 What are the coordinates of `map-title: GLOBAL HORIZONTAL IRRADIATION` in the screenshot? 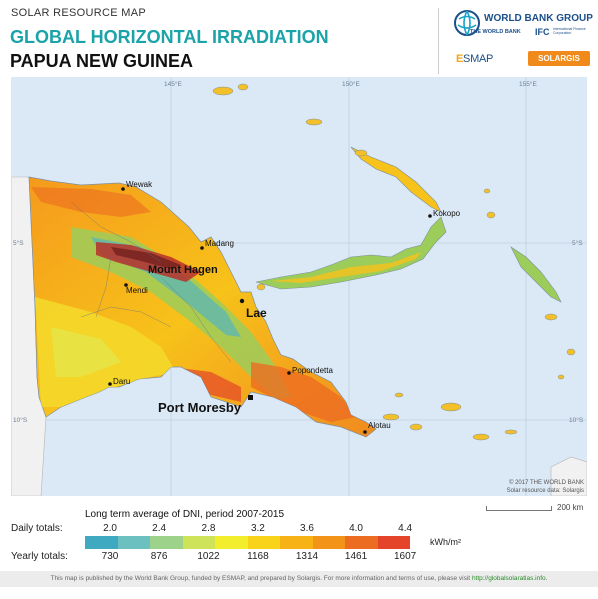 It's located at (169, 37).